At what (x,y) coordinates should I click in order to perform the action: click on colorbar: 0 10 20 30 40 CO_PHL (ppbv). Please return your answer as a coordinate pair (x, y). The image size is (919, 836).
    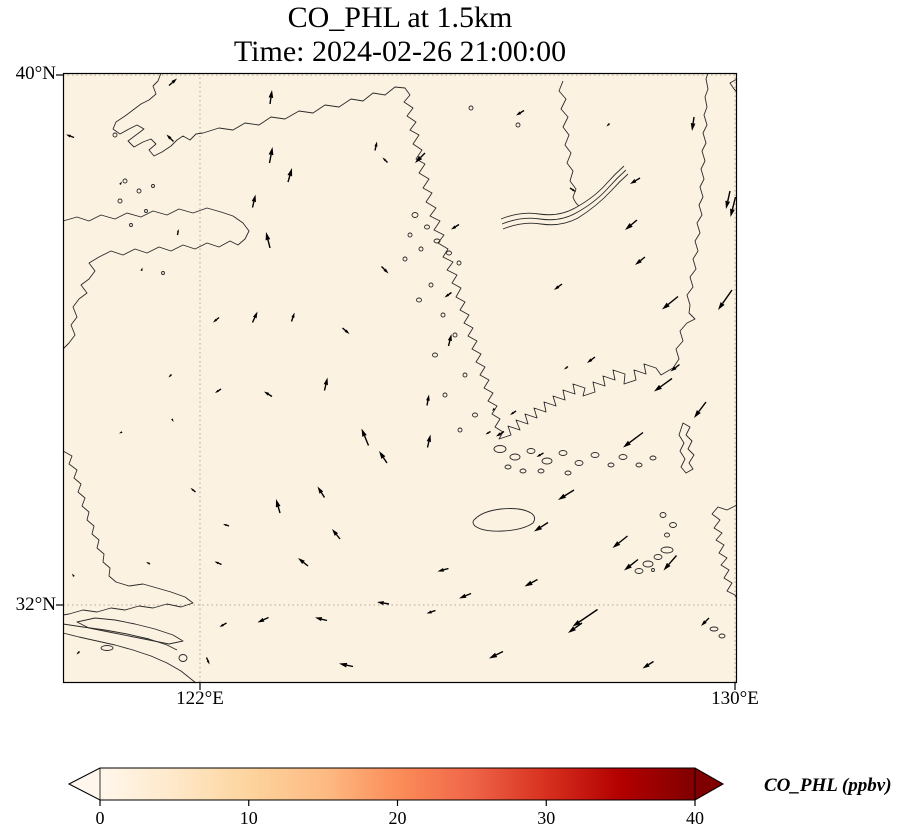
    Looking at the image, I should click on (479, 797).